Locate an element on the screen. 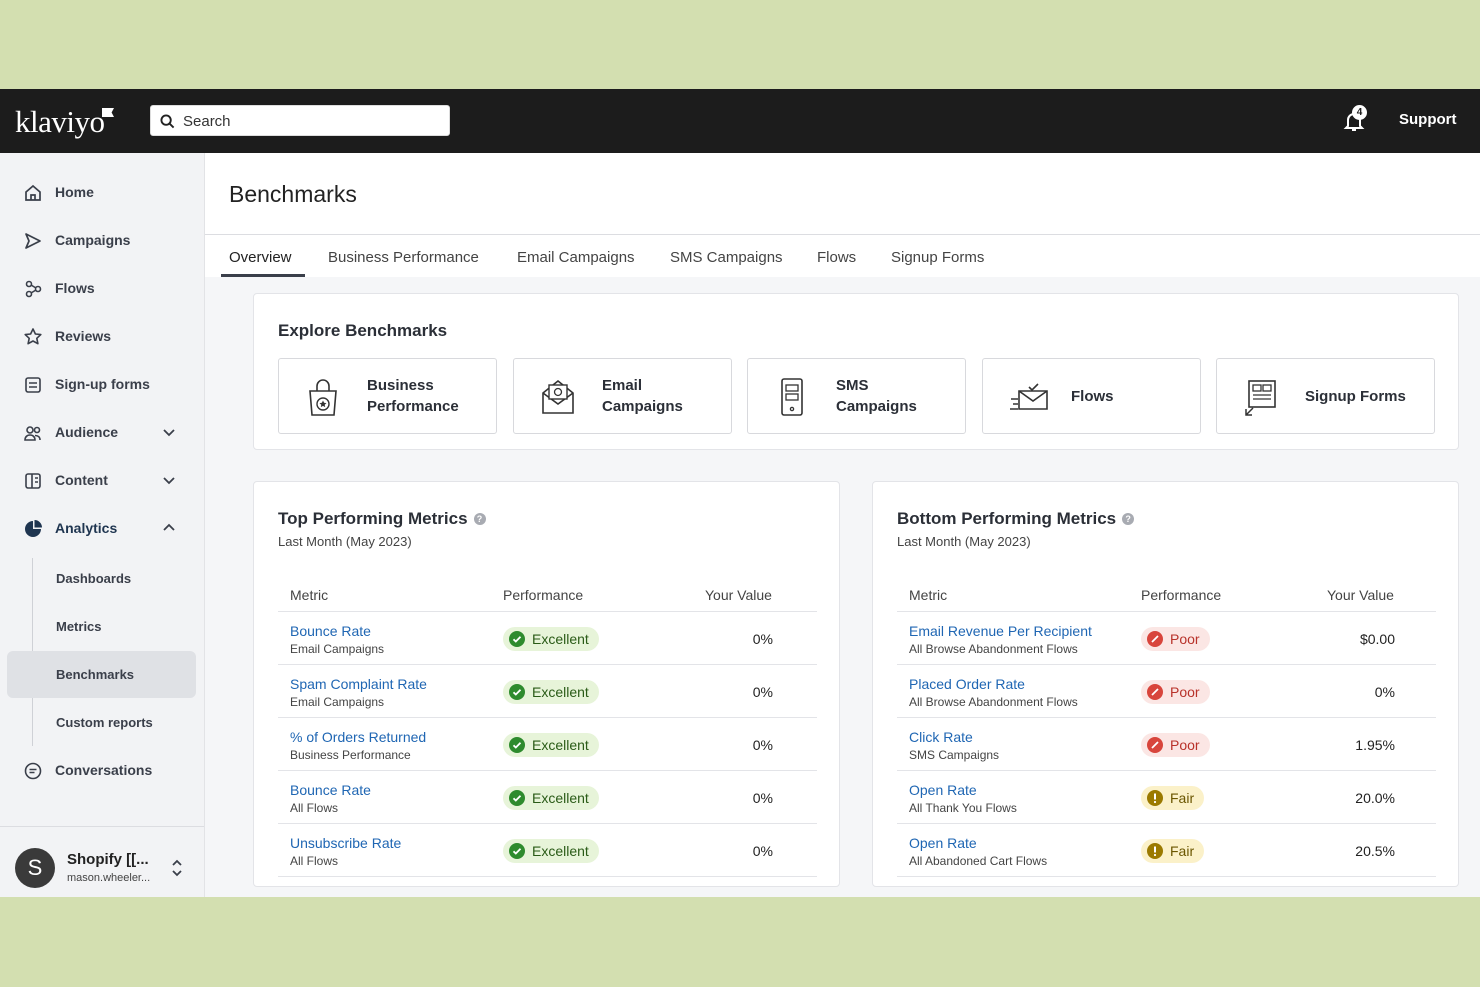 The height and width of the screenshot is (987, 1480). status-label: Fair is located at coordinates (1182, 851).